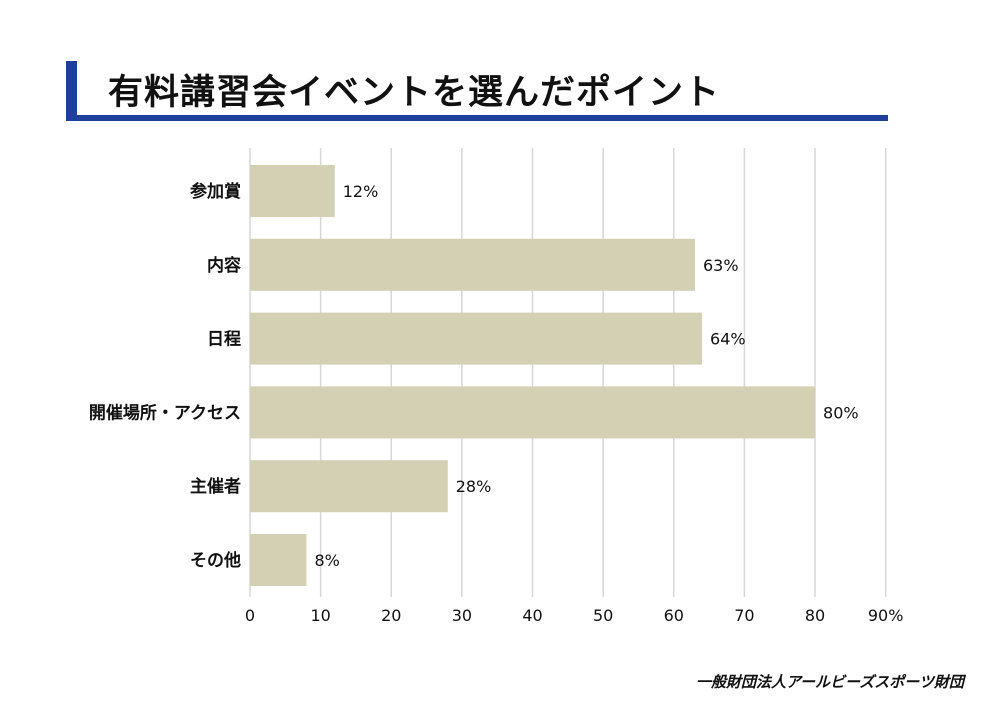  I want to click on category-label: 参加賞, so click(215, 191).